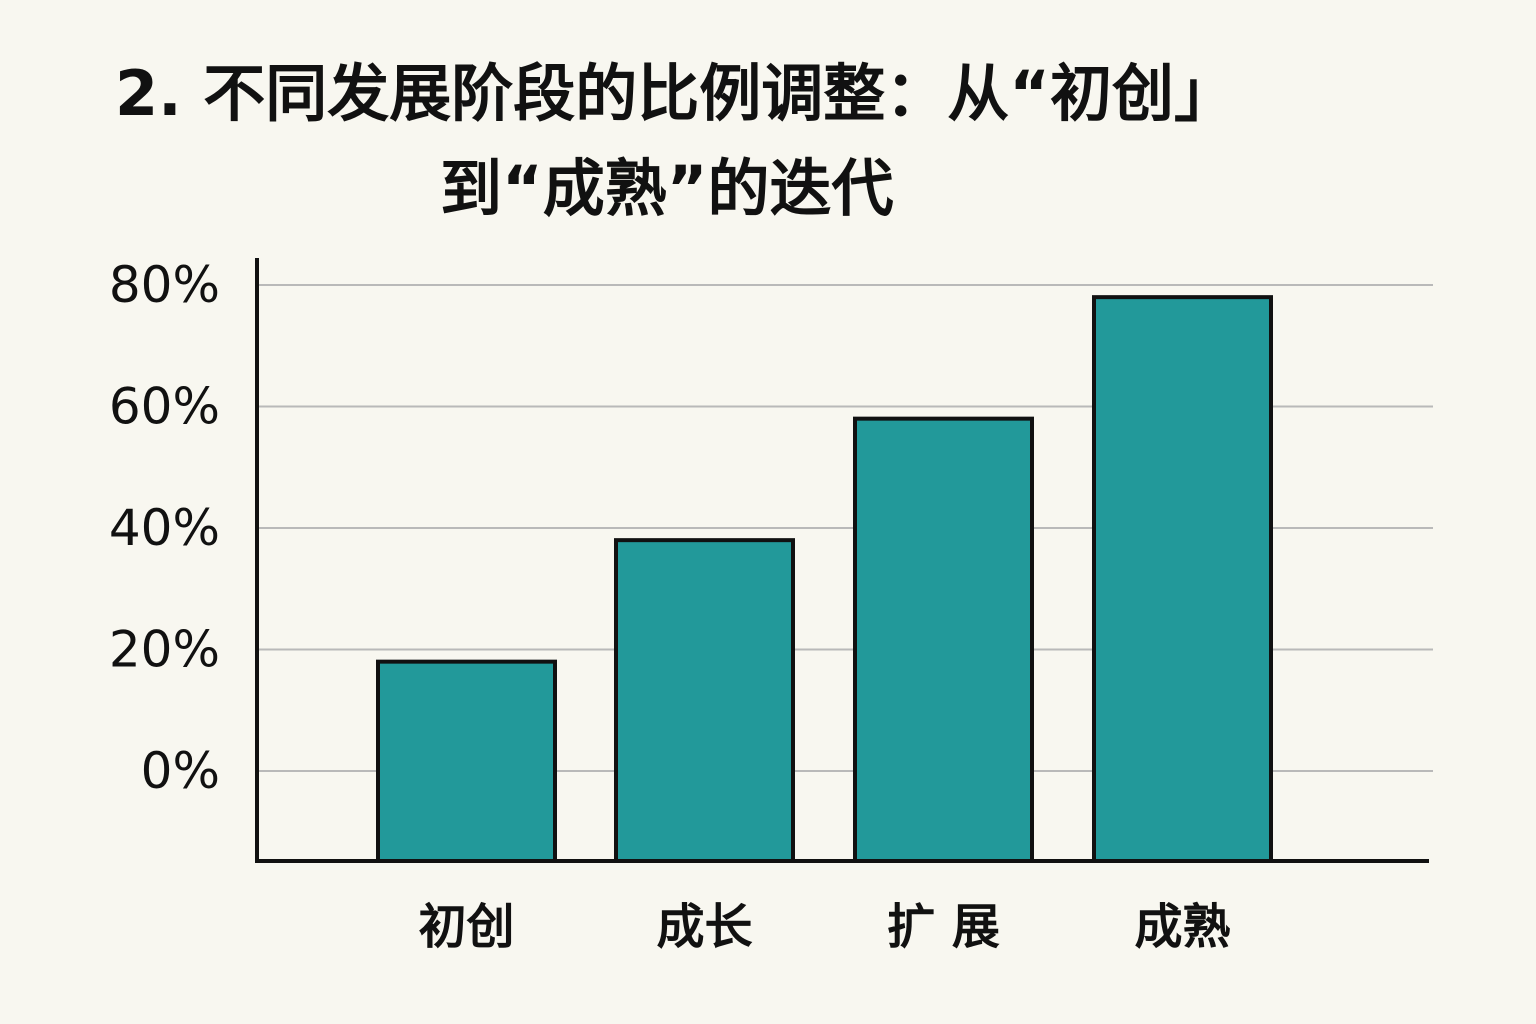  Describe the element at coordinates (943, 927) in the screenshot. I see `x-category-label: 扩 展` at that location.